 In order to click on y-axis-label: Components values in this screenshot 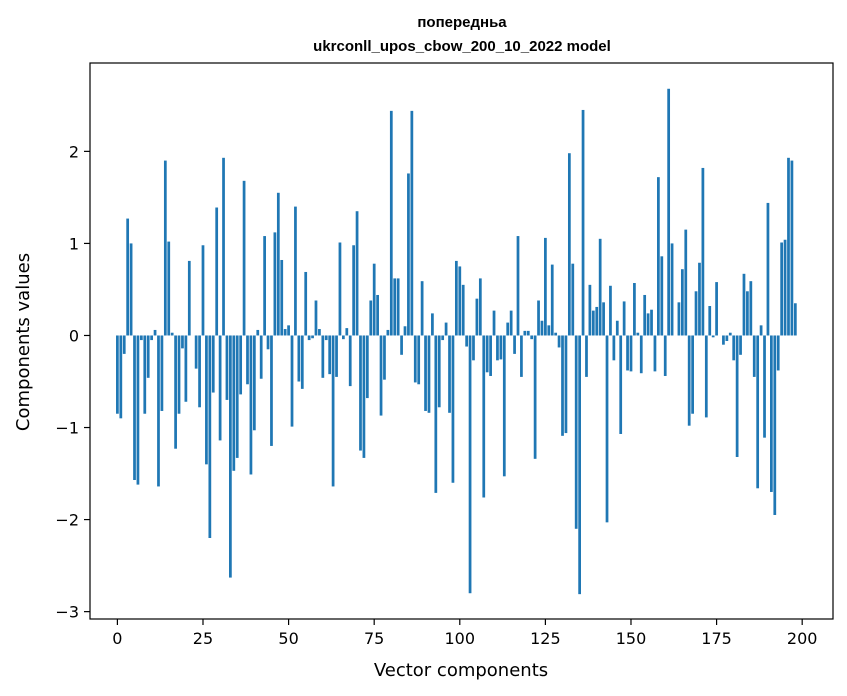, I will do `click(23, 342)`.